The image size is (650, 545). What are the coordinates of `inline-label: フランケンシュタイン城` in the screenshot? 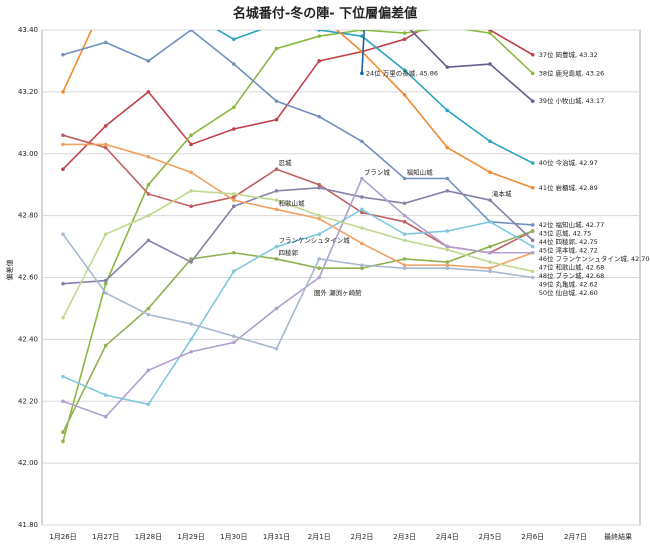 It's located at (315, 240).